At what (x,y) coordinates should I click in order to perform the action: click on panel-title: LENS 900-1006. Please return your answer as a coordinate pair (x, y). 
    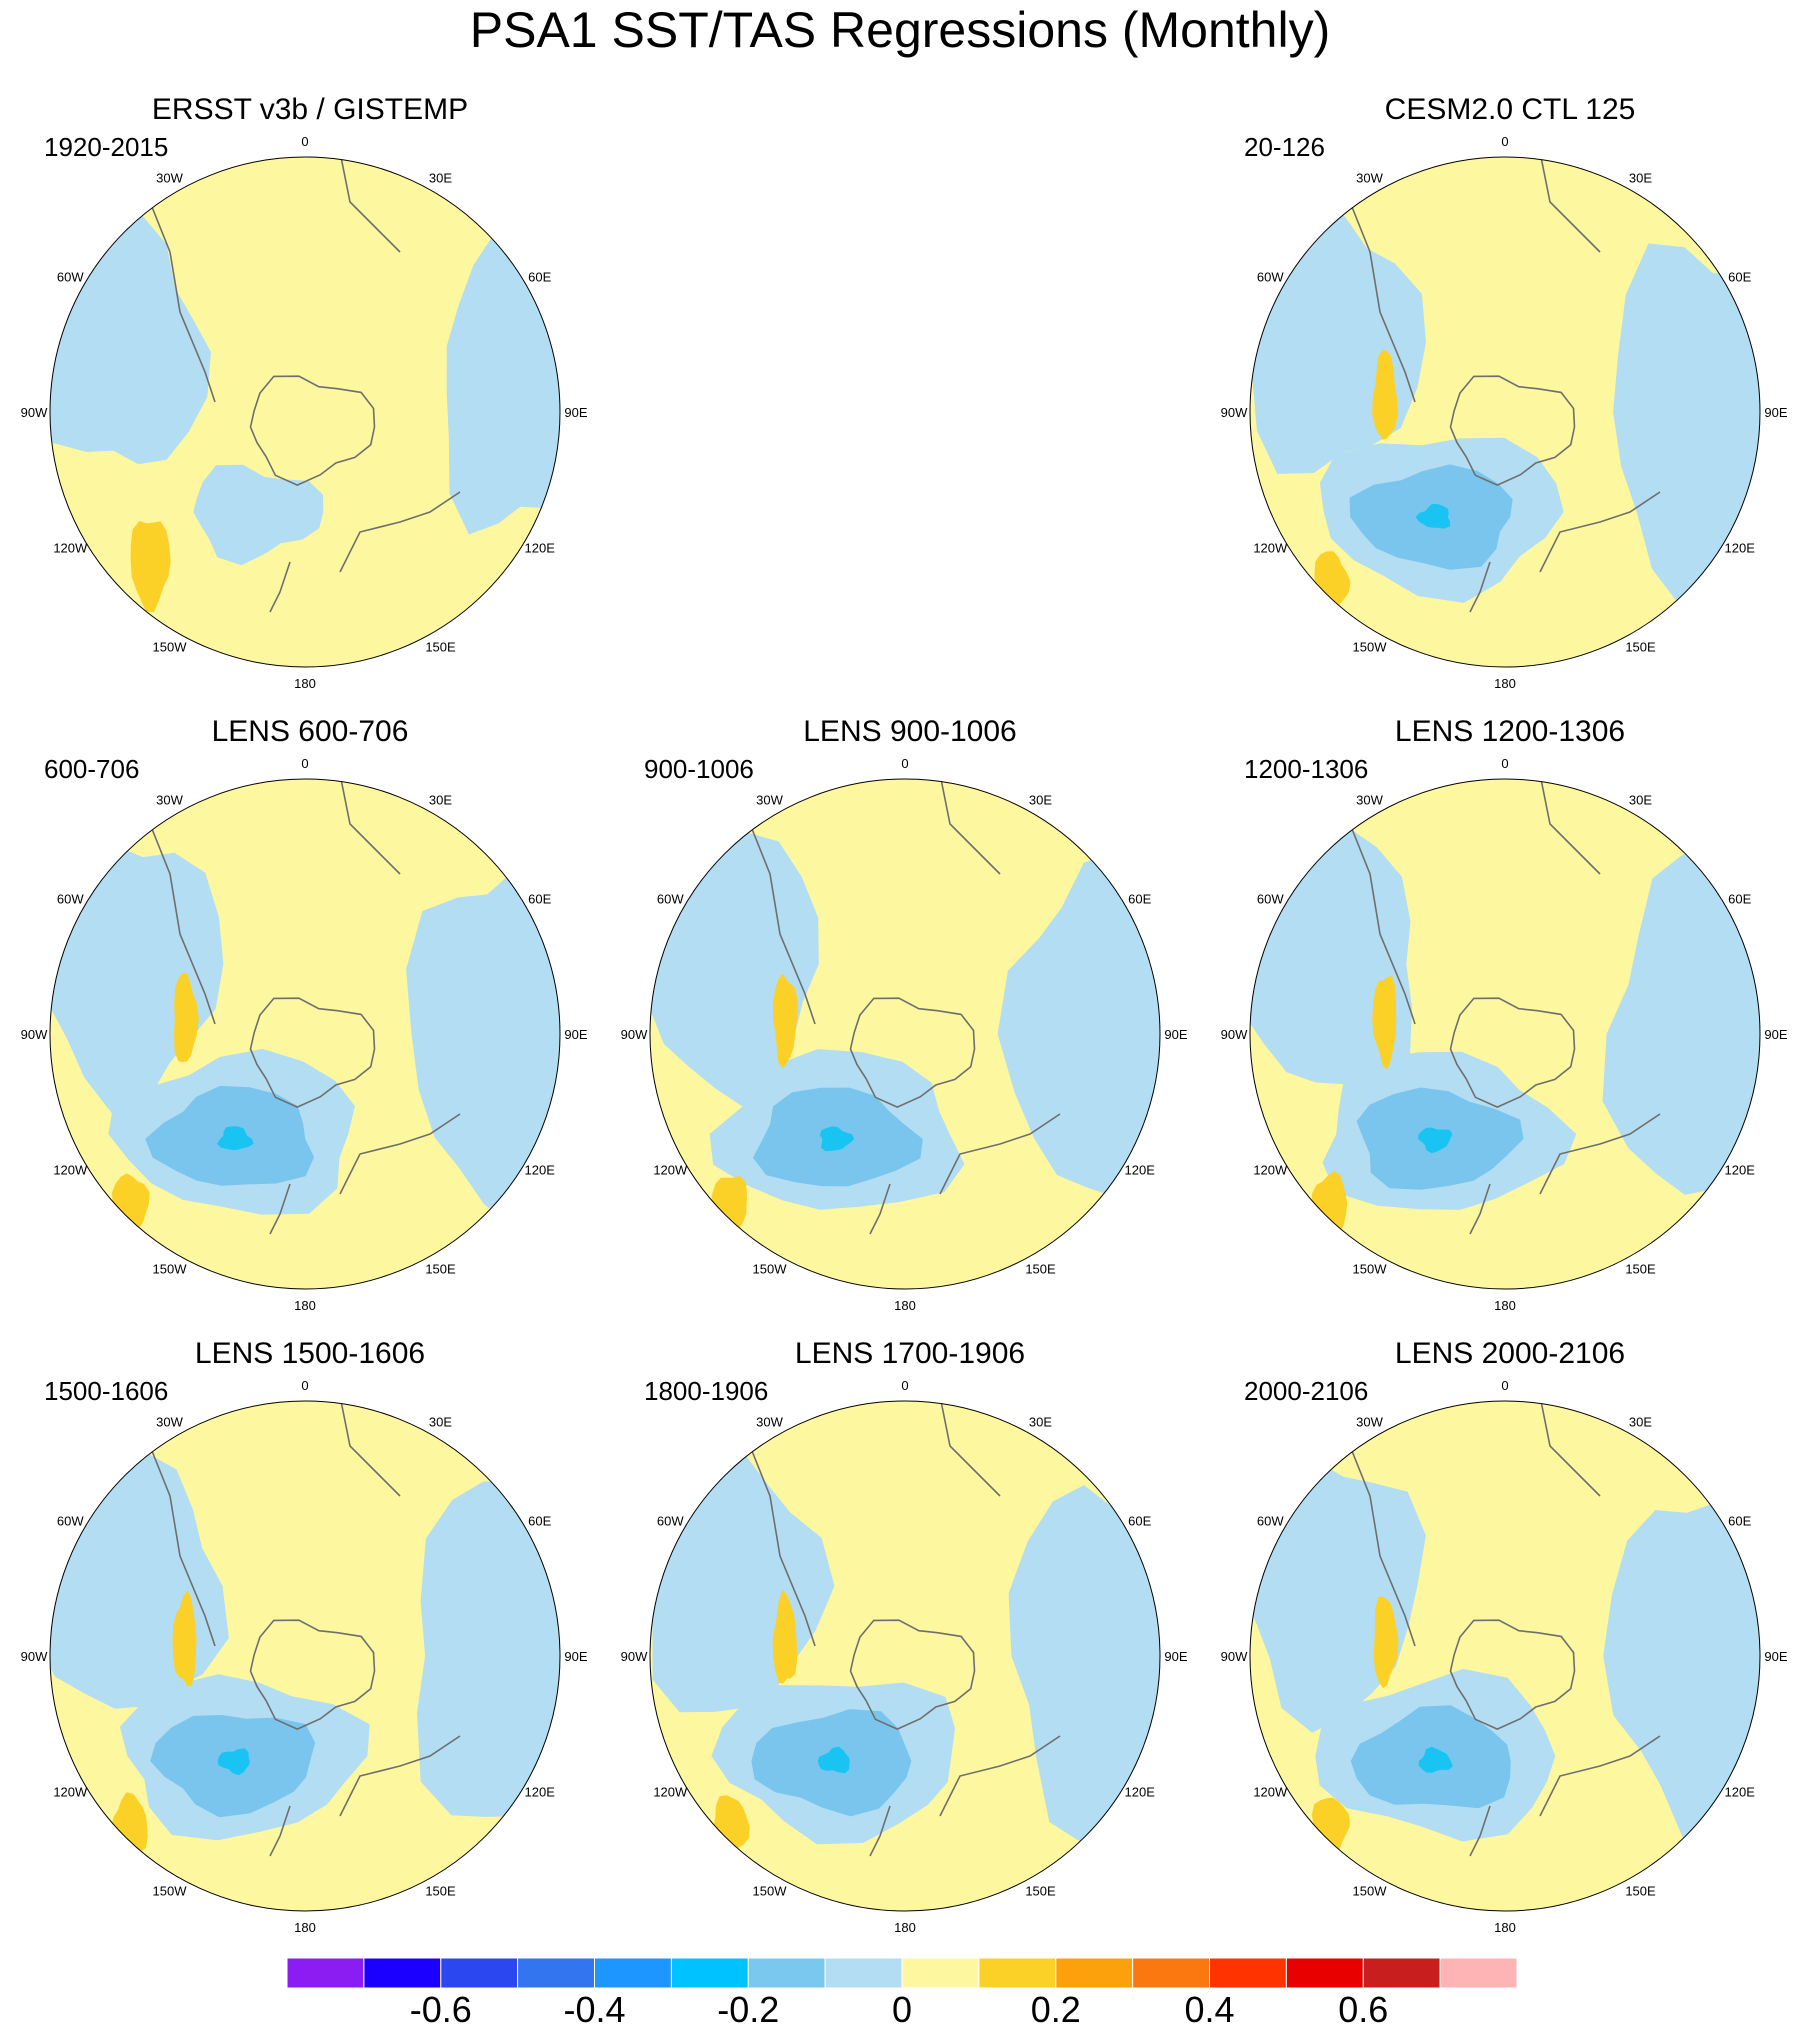
    Looking at the image, I should click on (910, 731).